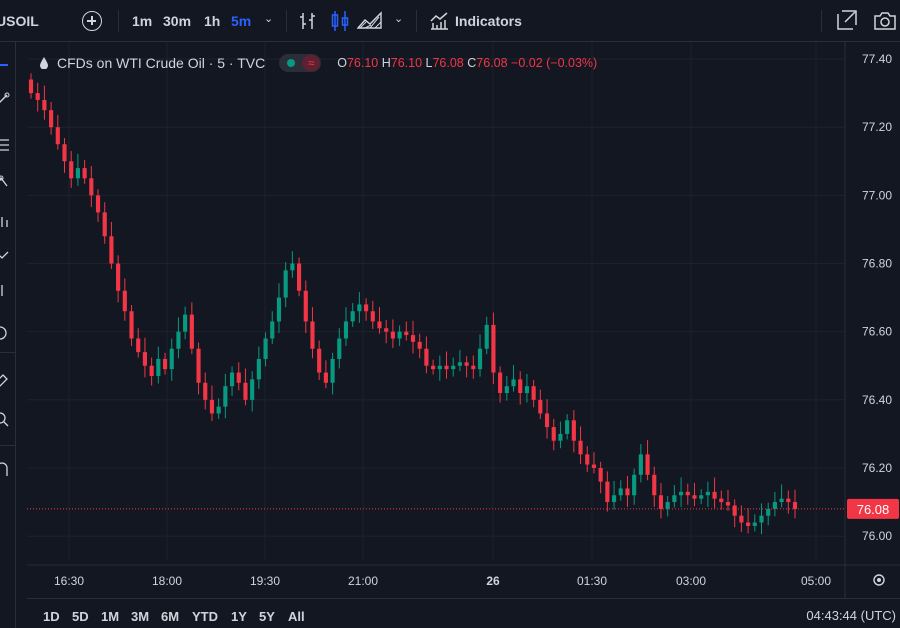  What do you see at coordinates (140, 616) in the screenshot?
I see `range-3m: 3M` at bounding box center [140, 616].